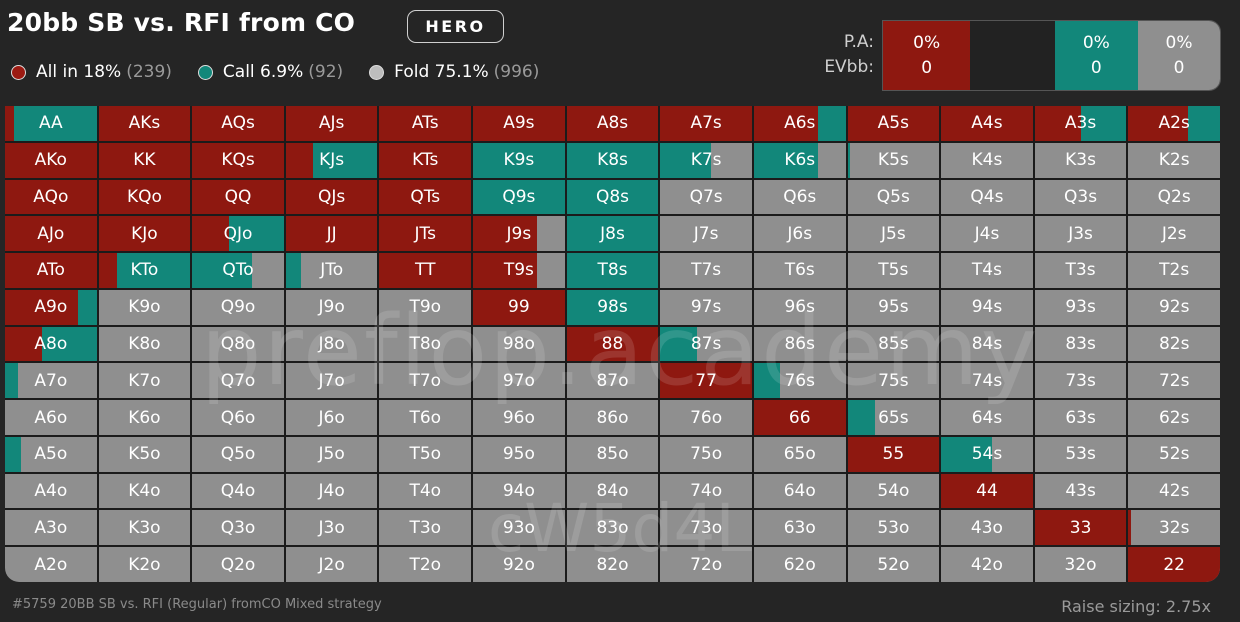  I want to click on hand-cell-J3s: J3s, so click(1080, 234).